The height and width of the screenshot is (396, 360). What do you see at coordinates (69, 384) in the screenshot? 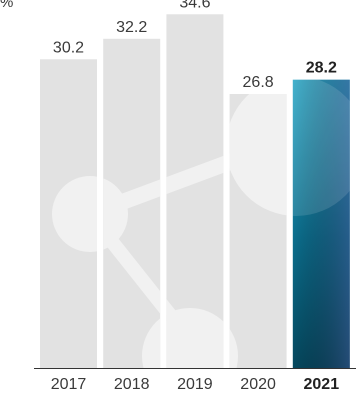
I see `category-label-2017: 2017` at bounding box center [69, 384].